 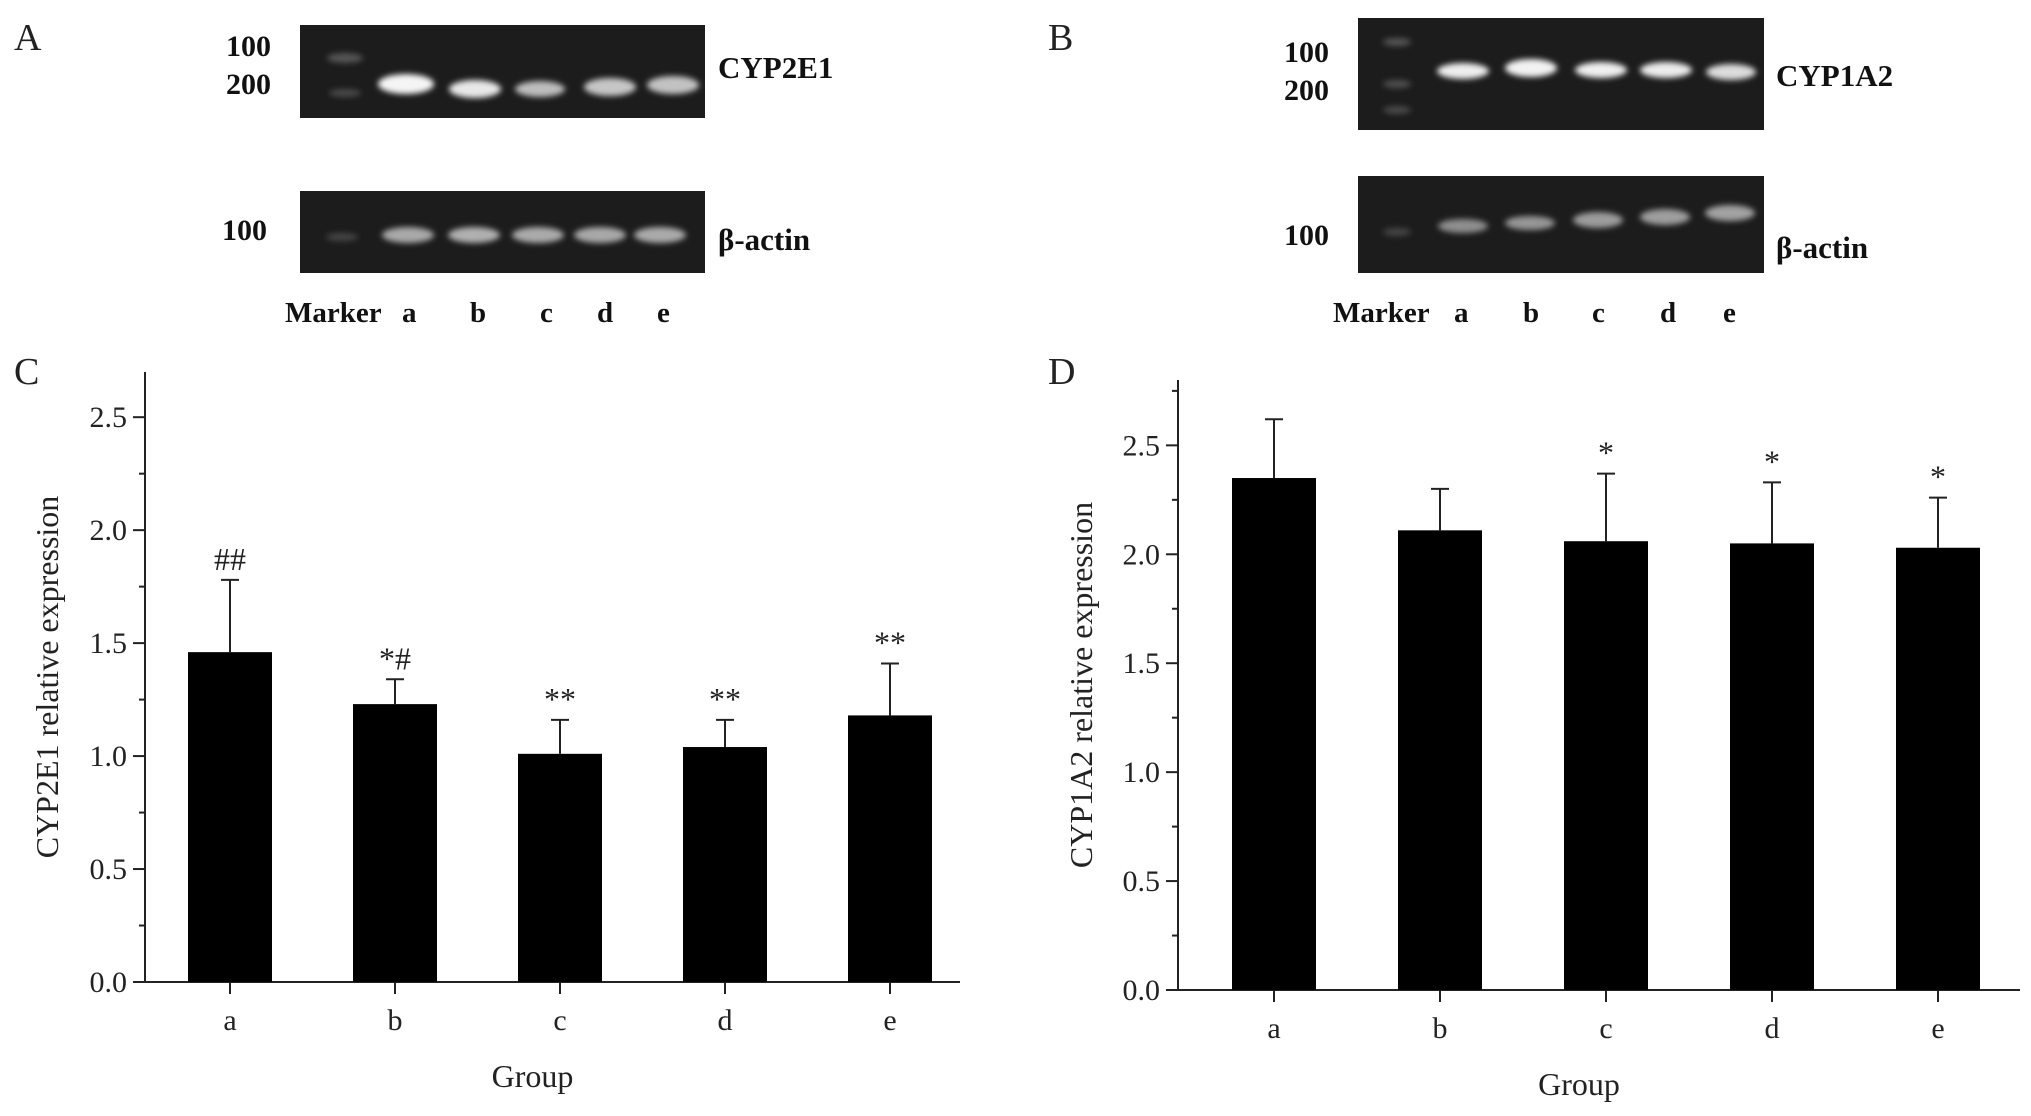 What do you see at coordinates (1306, 235) in the screenshot?
I see `gel-b-lower-marker-100: 100` at bounding box center [1306, 235].